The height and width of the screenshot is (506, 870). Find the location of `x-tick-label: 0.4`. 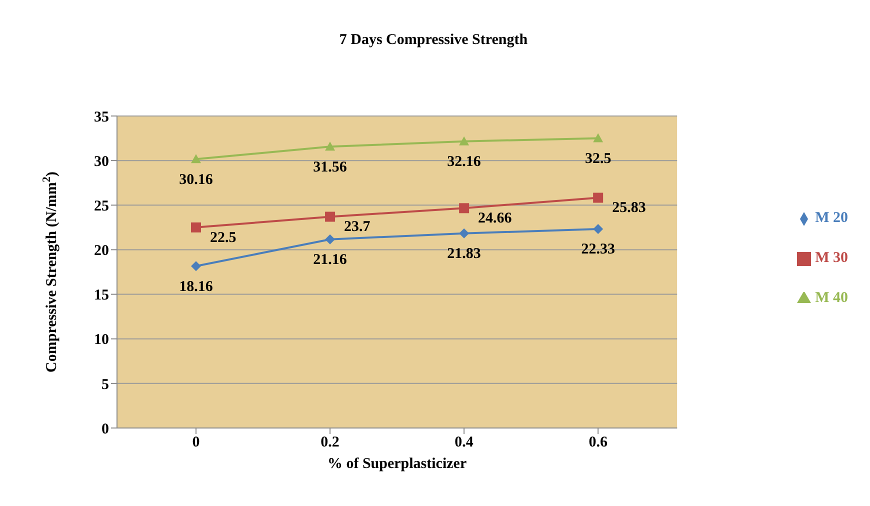

x-tick-label: 0.4 is located at coordinates (464, 442).